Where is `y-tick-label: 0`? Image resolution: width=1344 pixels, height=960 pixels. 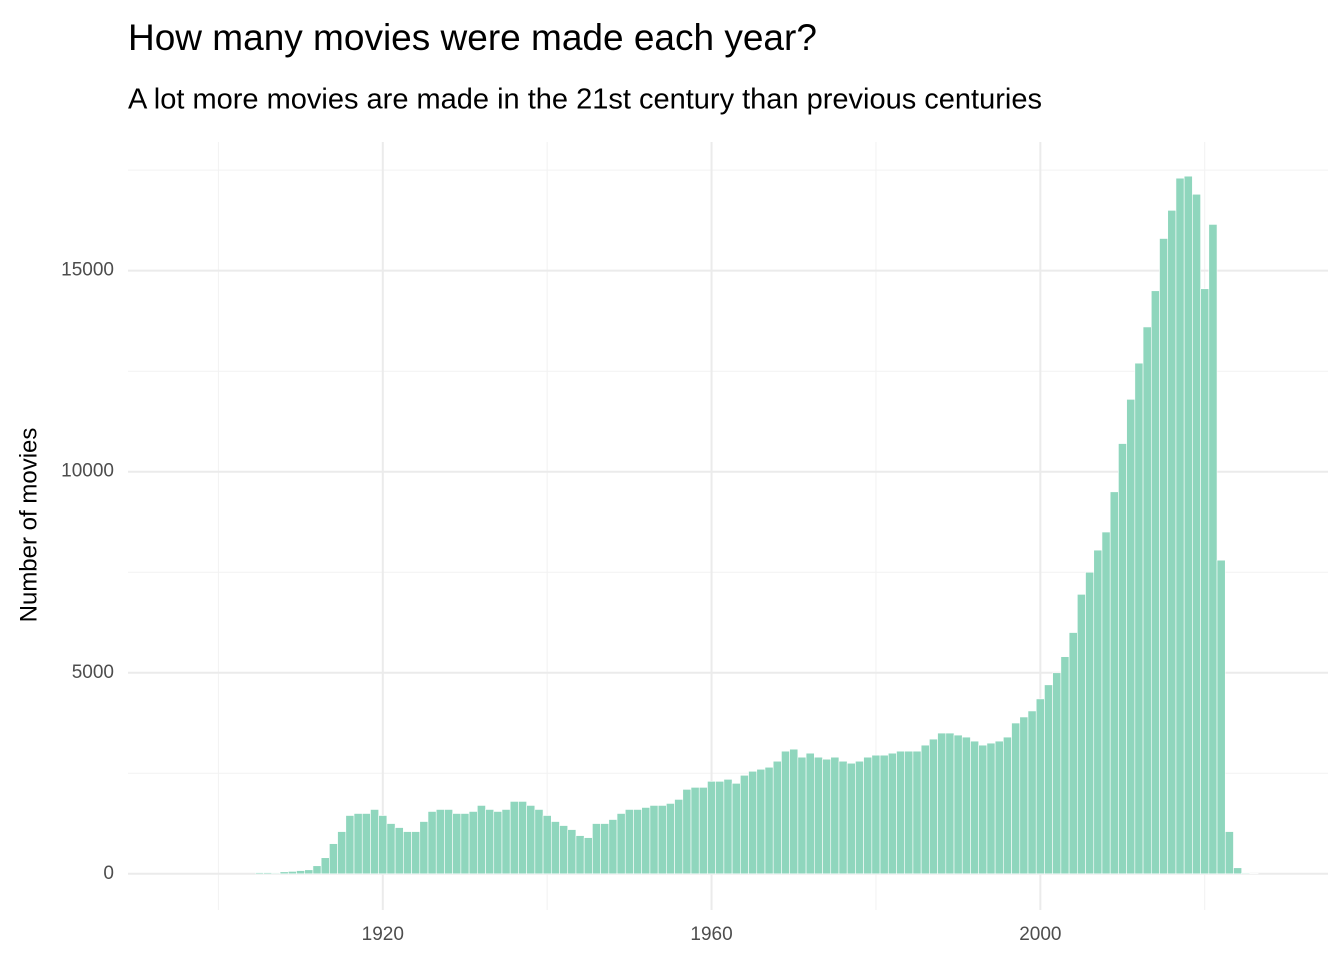
y-tick-label: 0 is located at coordinates (108, 873).